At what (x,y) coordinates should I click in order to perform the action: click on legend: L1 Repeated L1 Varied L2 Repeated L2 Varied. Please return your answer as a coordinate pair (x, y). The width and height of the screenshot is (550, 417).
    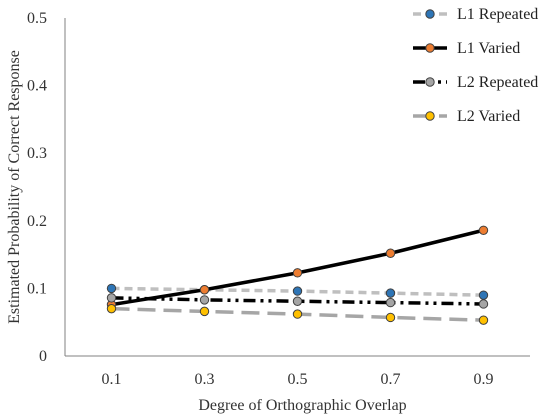
    Looking at the image, I should click on (475, 65).